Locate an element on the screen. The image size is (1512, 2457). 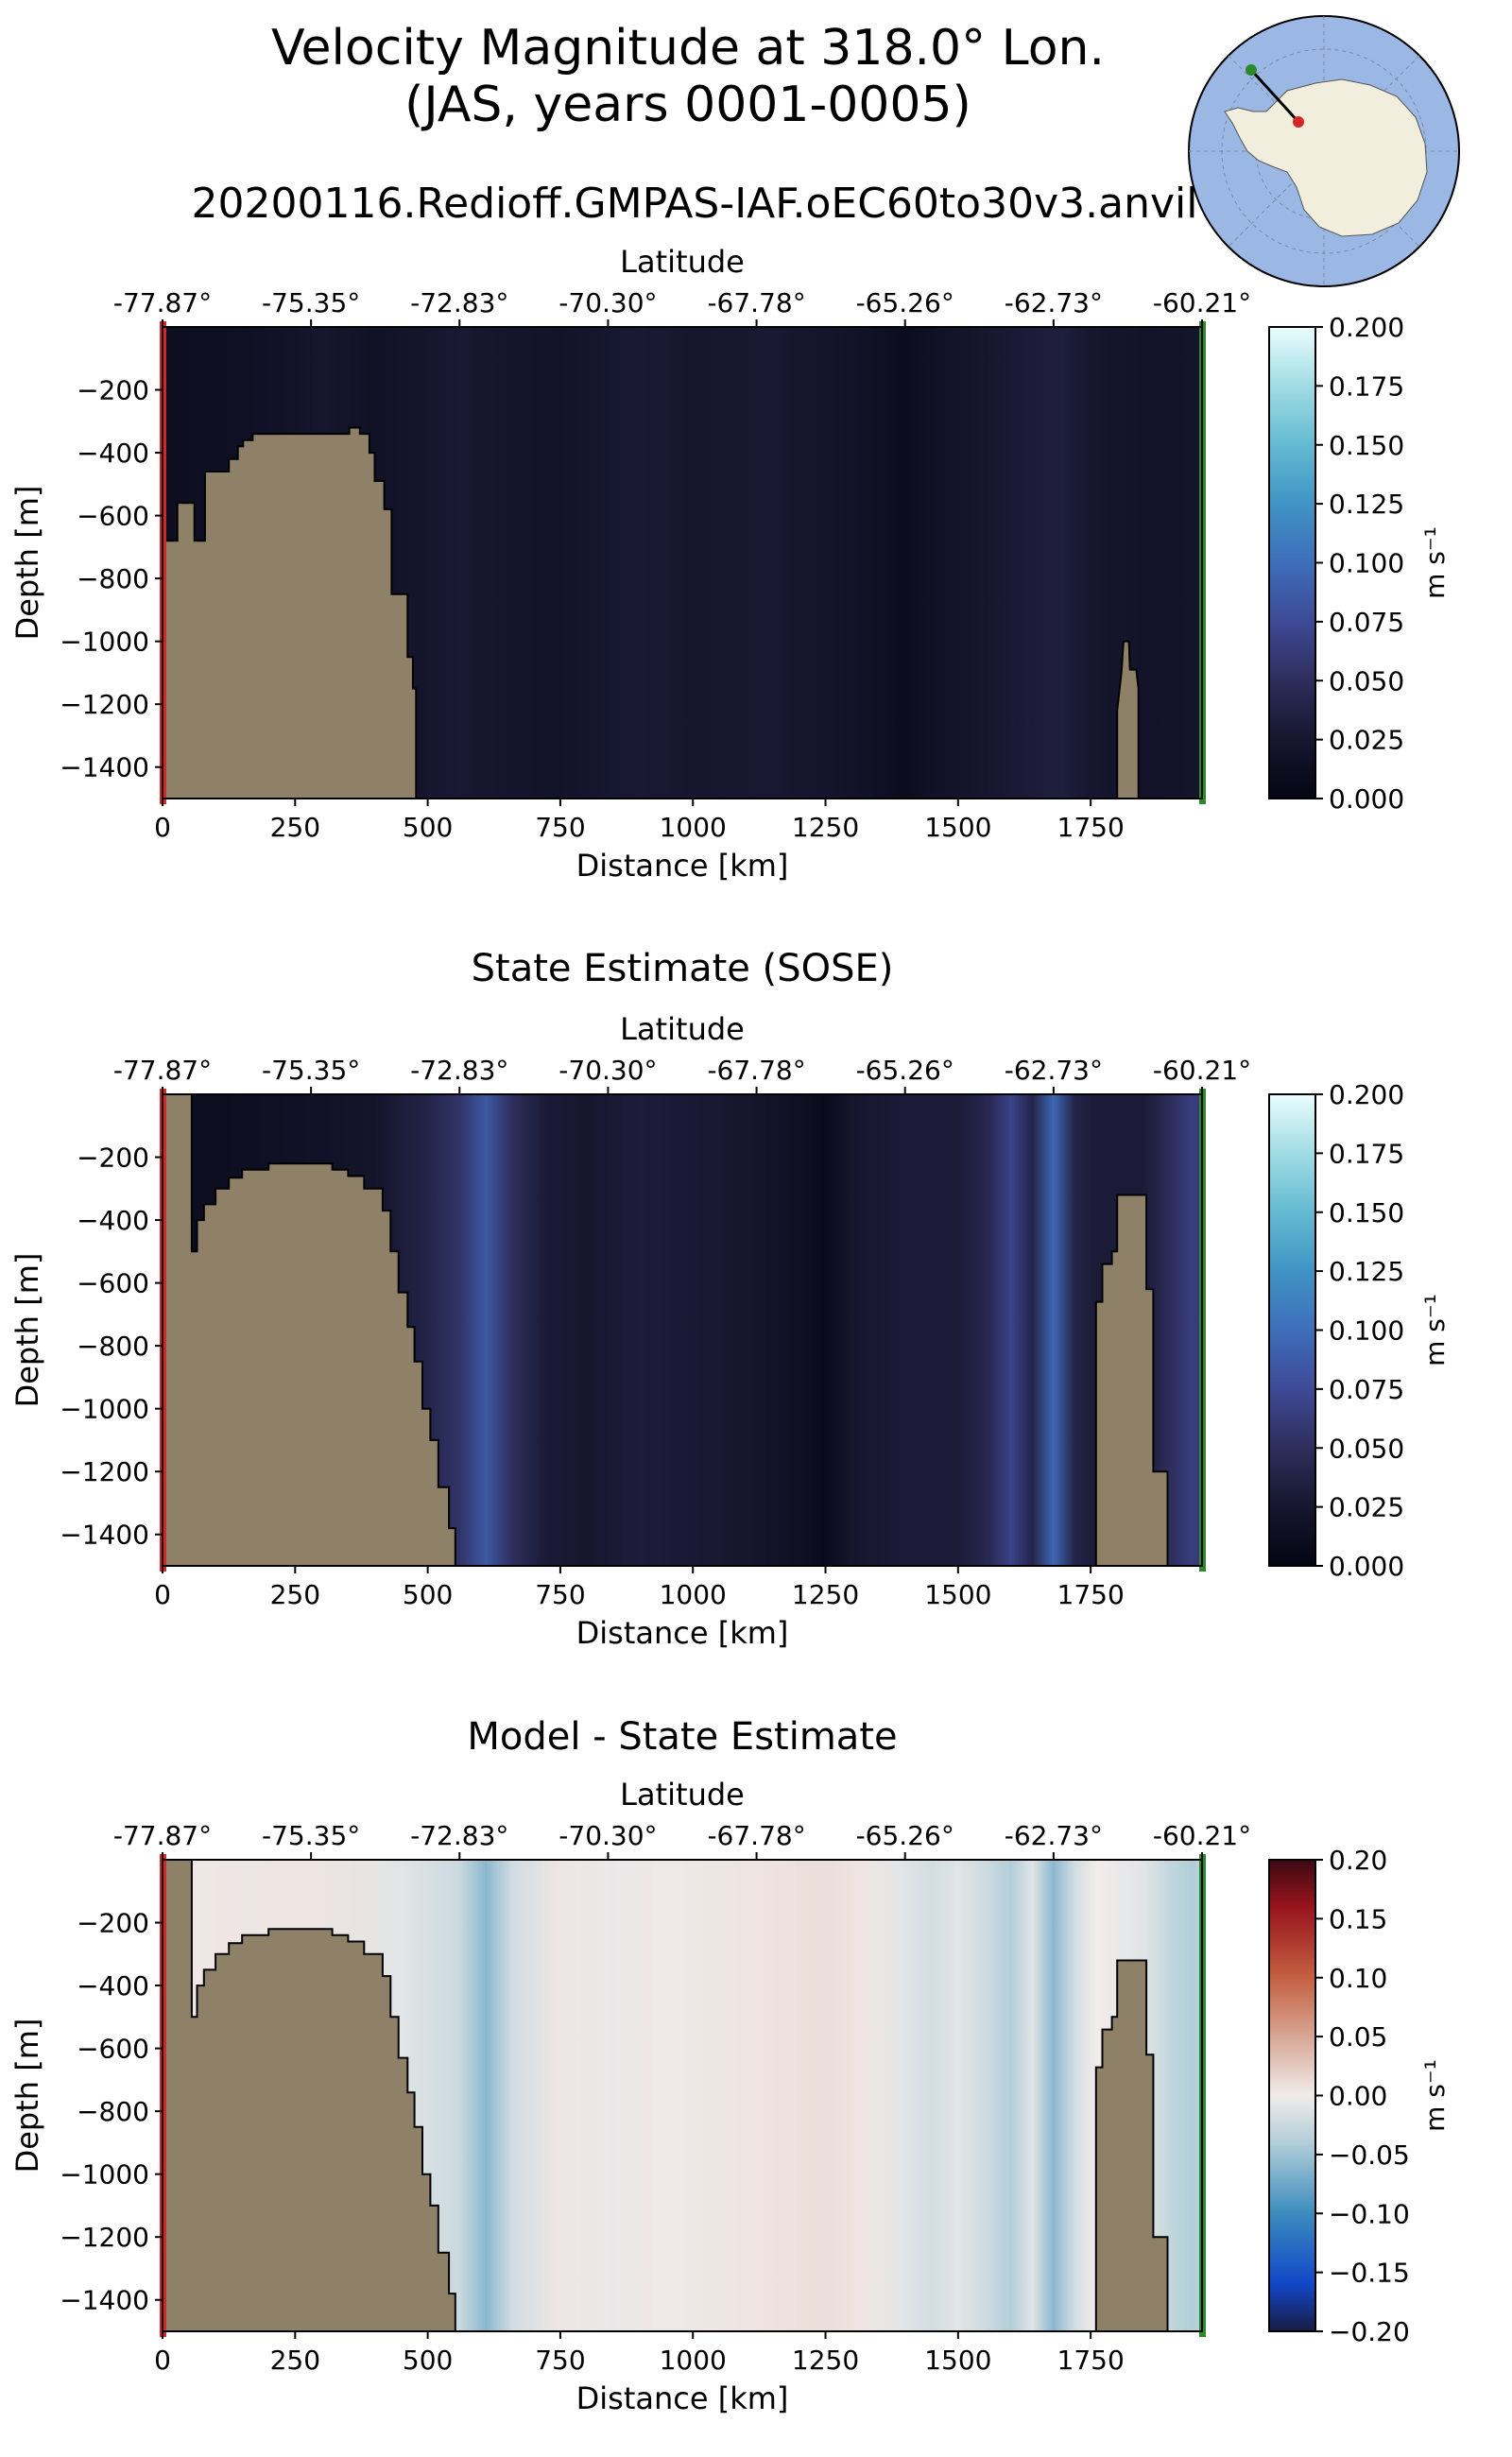
inset-map is located at coordinates (1324, 151).